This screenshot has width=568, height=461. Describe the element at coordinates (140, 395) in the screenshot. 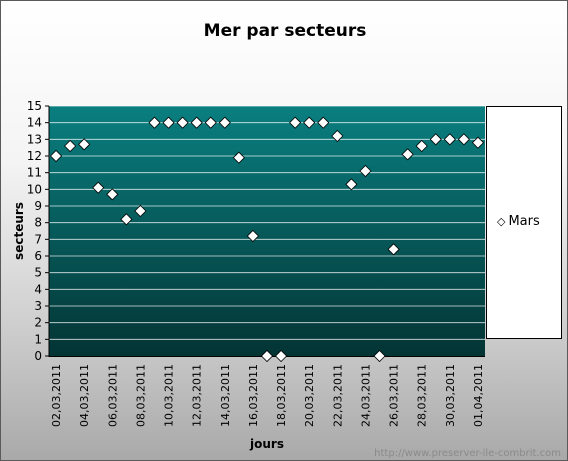

I see `x-tick-label: 08,03,2011` at that location.